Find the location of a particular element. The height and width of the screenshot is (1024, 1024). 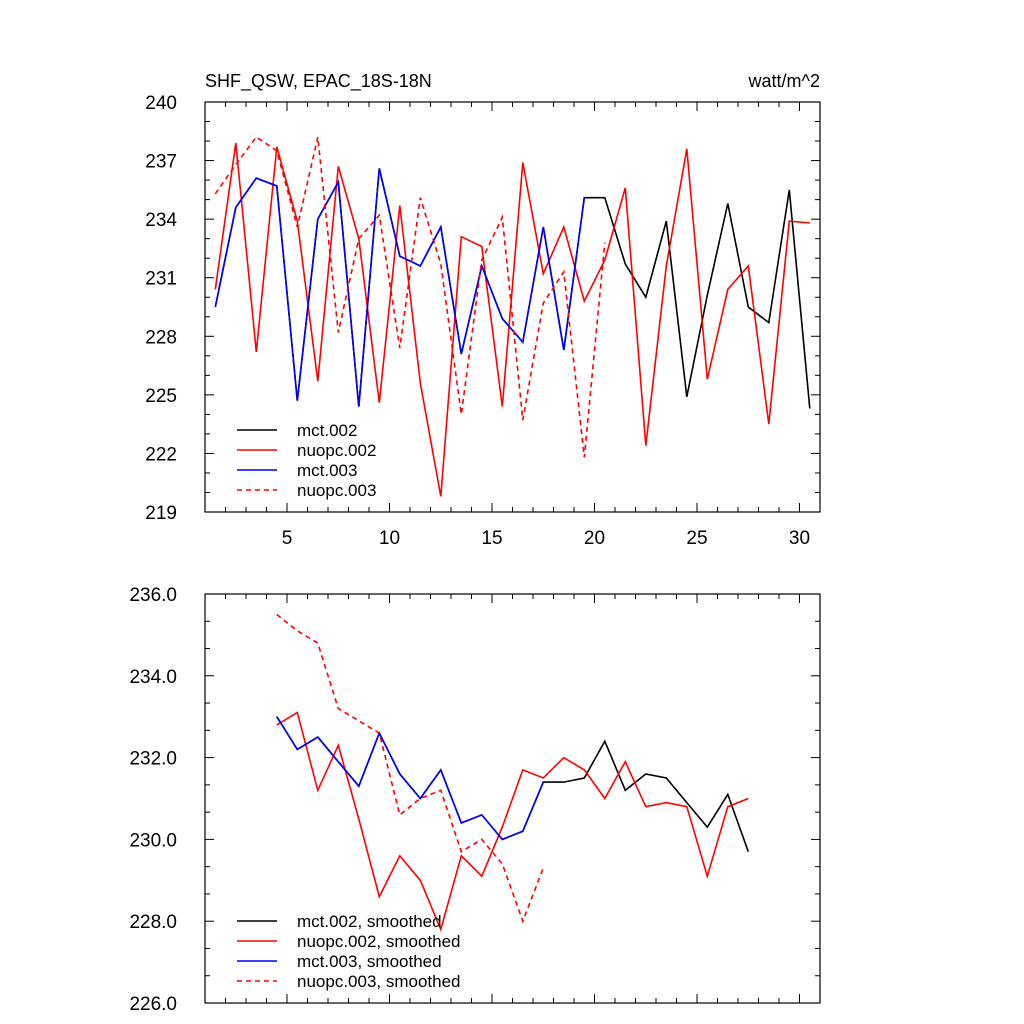

x-tick-label: 25 is located at coordinates (696, 538).